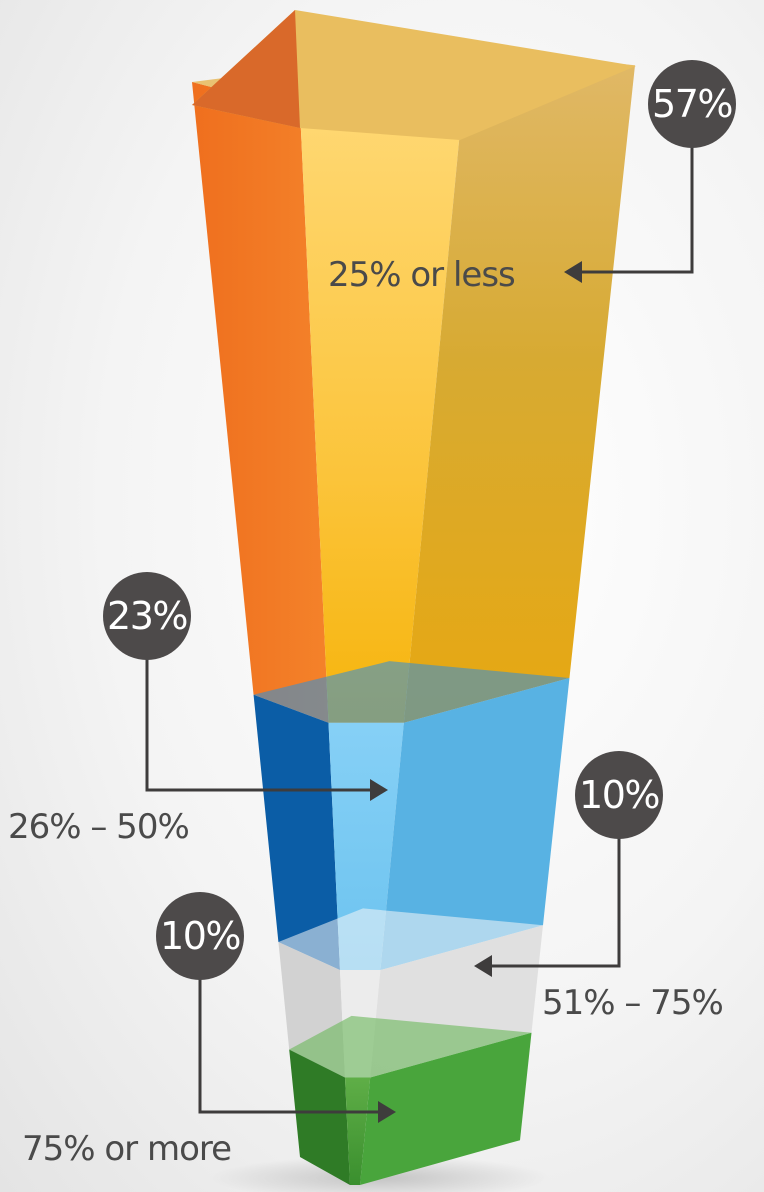  Describe the element at coordinates (632, 1003) in the screenshot. I see `category-label-3: 51% – 75%` at that location.